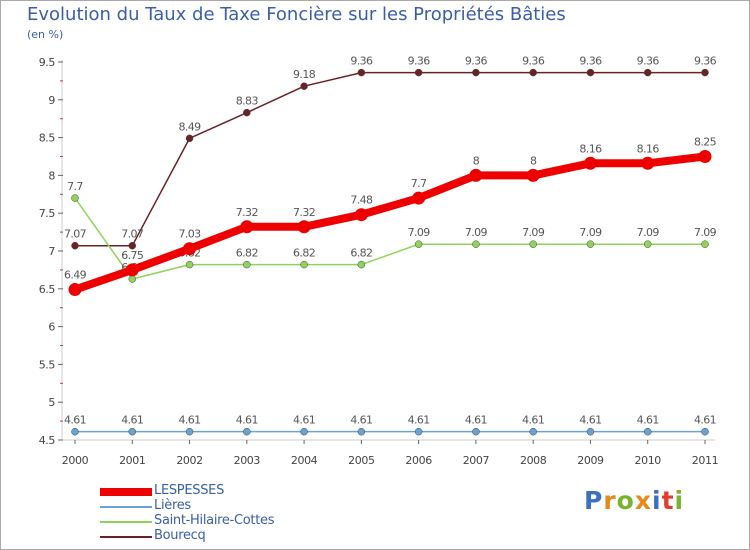  What do you see at coordinates (594, 500) in the screenshot?
I see `logo-letter: P` at bounding box center [594, 500].